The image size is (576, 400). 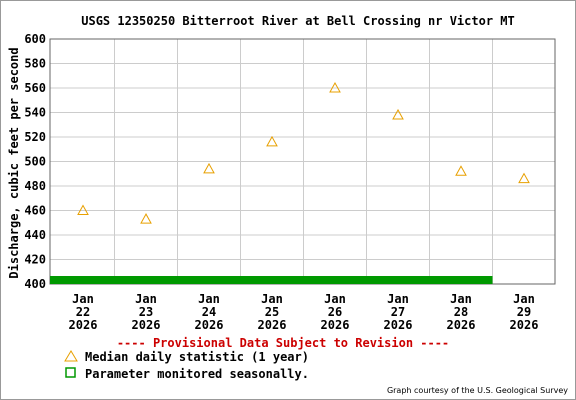 I want to click on y-tick-labels: 400 420 440 460 480 500 520 540 560 580 600, so click(x=35, y=161).